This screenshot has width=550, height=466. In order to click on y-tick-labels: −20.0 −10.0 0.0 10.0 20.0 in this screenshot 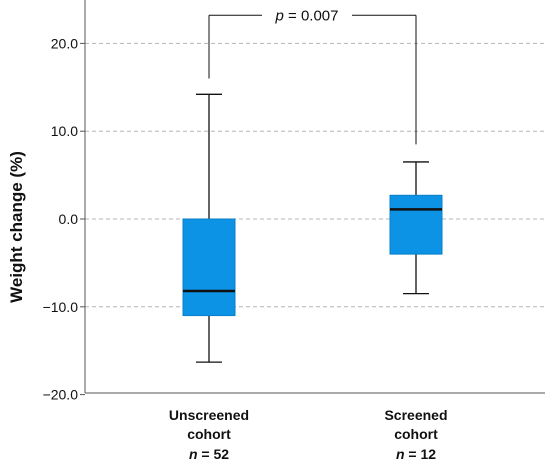, I will do `click(61, 218)`.